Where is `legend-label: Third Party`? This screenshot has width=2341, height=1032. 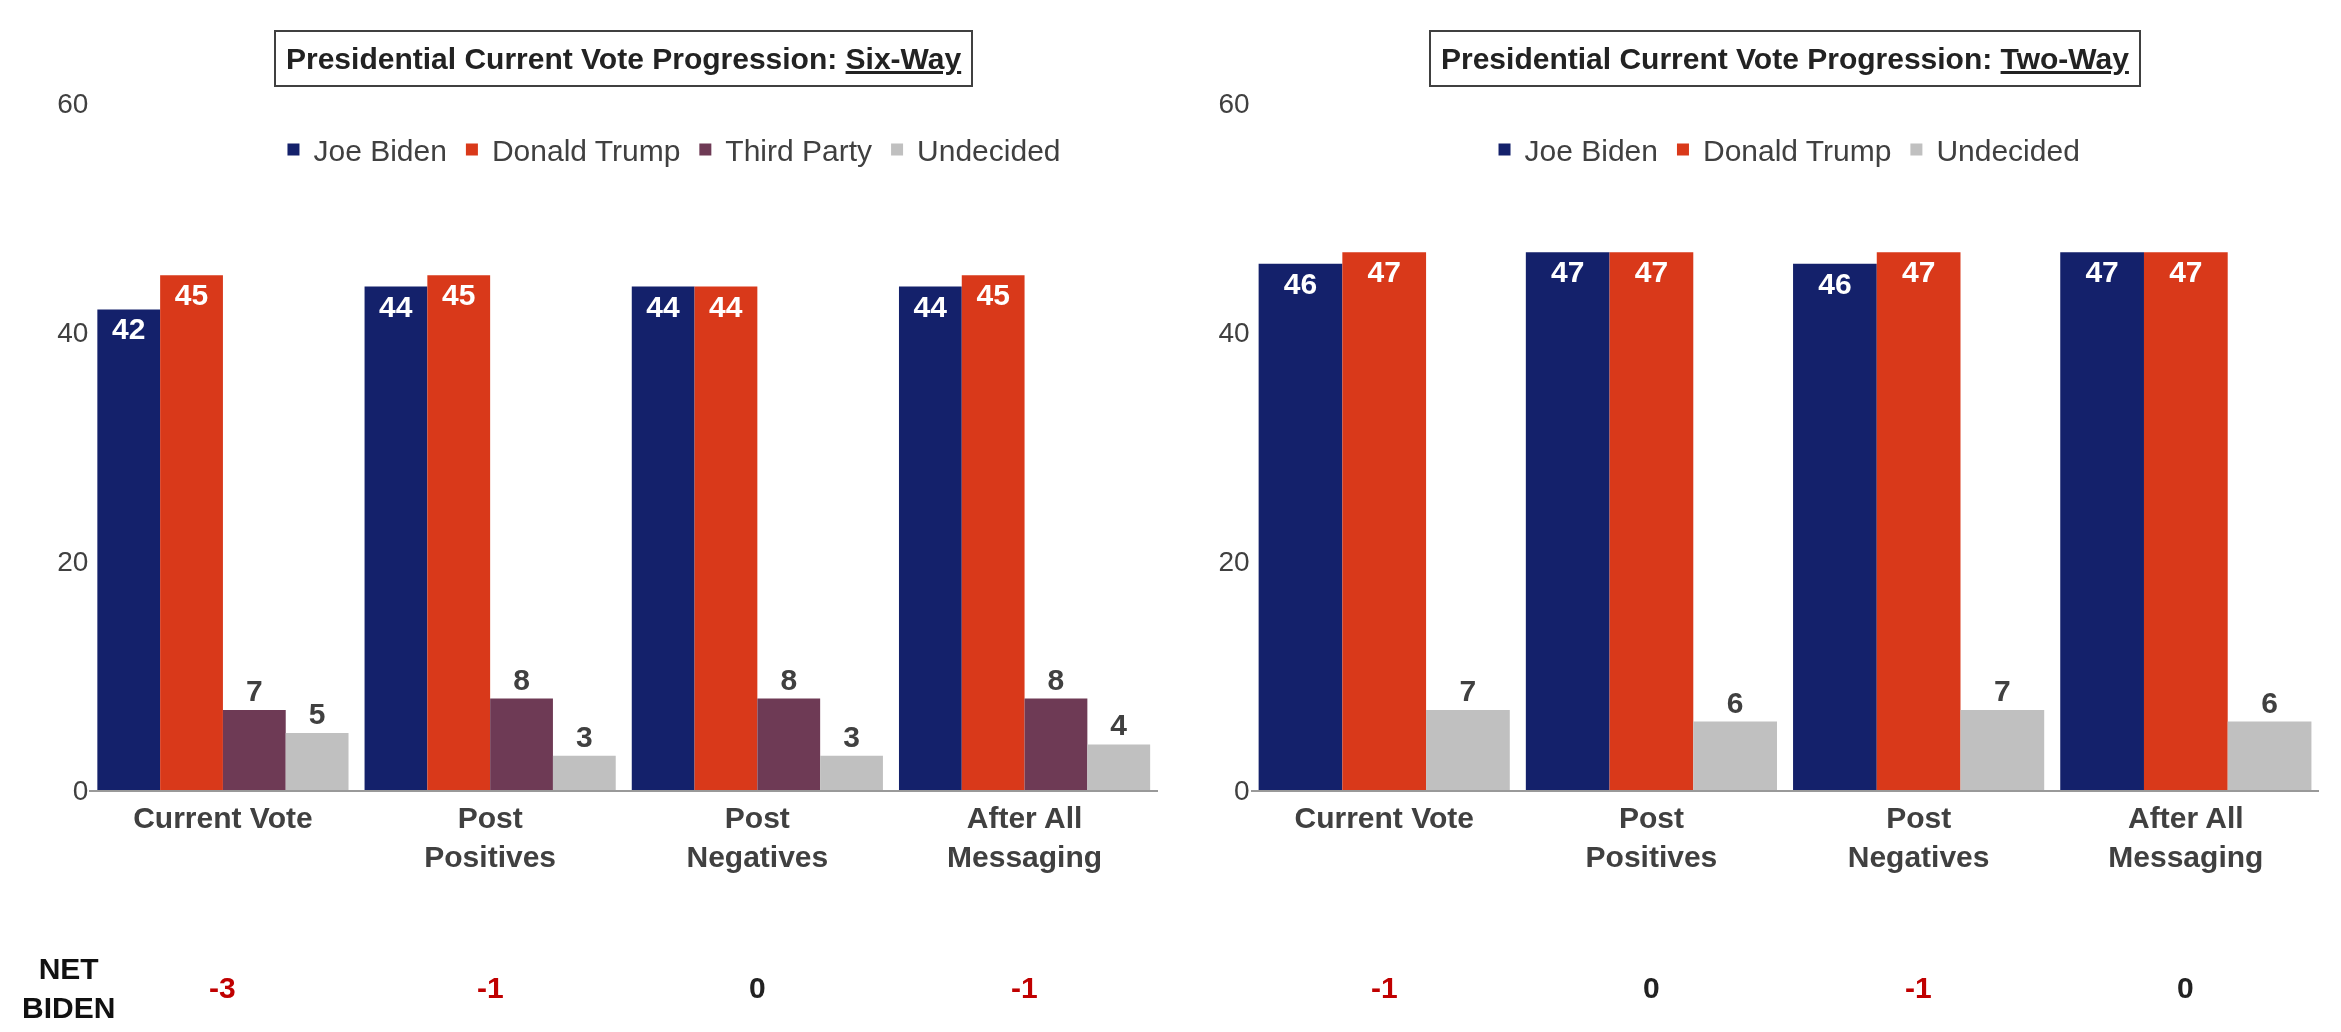 legend-label: Third Party is located at coordinates (799, 151).